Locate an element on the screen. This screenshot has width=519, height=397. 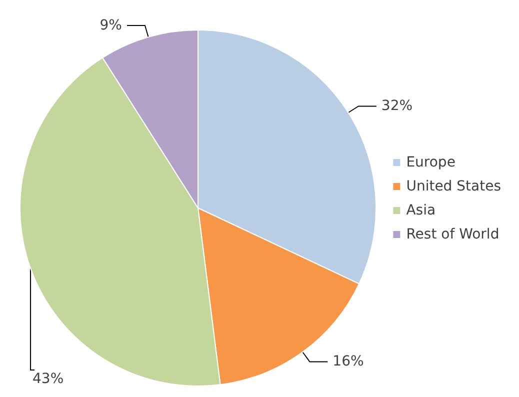
legend-label: United States is located at coordinates (454, 186).